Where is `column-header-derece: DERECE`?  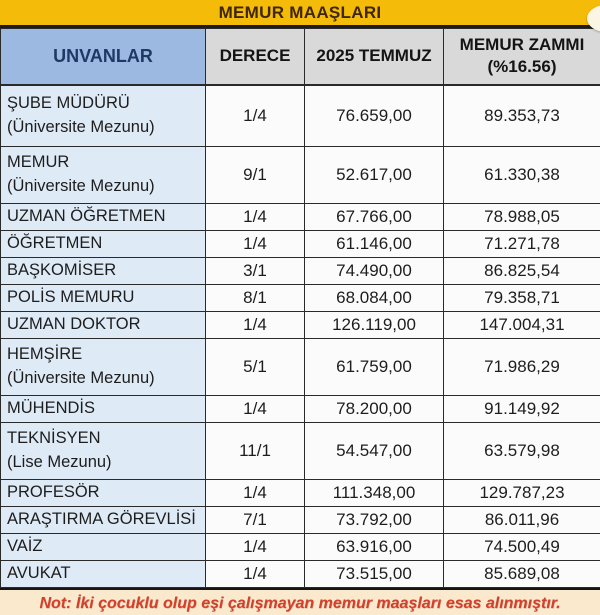 column-header-derece: DERECE is located at coordinates (255, 57).